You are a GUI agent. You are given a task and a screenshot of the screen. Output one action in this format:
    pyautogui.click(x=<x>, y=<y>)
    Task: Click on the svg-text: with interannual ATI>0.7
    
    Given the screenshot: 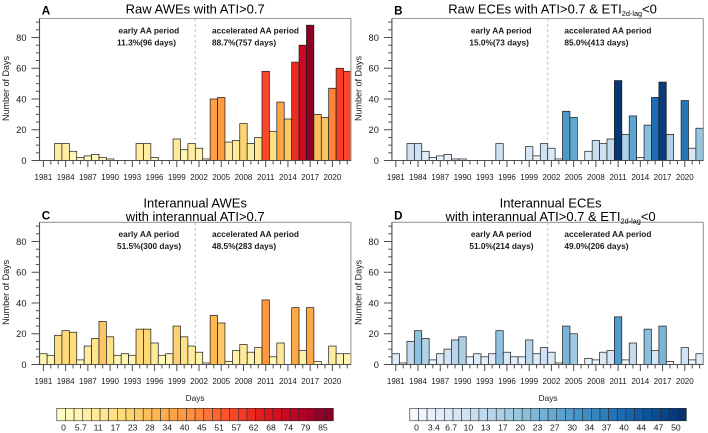 What is the action you would take?
    pyautogui.click(x=195, y=216)
    